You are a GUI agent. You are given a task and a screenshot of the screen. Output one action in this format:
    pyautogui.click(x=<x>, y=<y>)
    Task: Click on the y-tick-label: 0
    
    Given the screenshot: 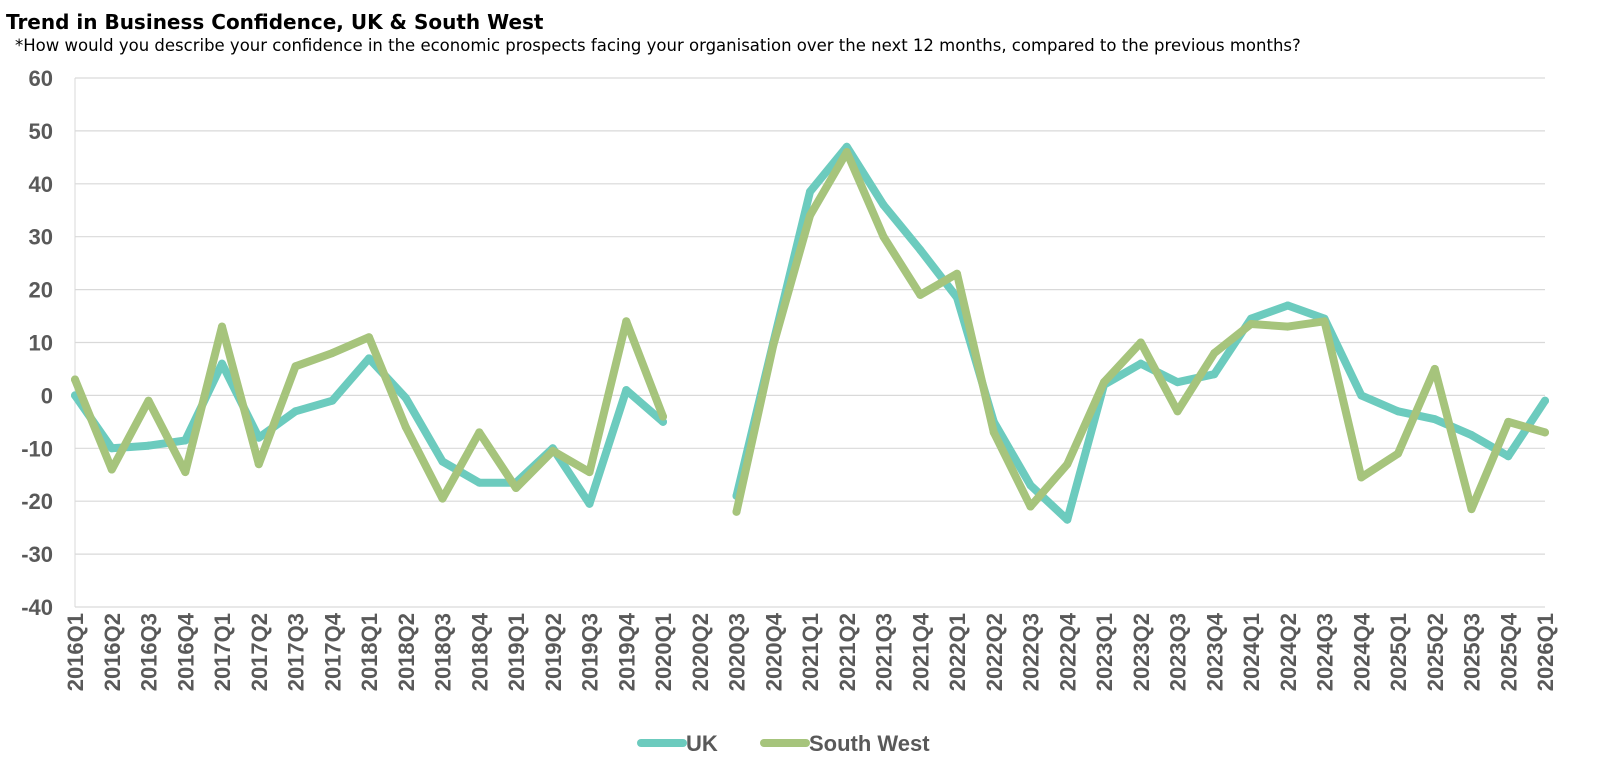 What is the action you would take?
    pyautogui.click(x=47, y=395)
    